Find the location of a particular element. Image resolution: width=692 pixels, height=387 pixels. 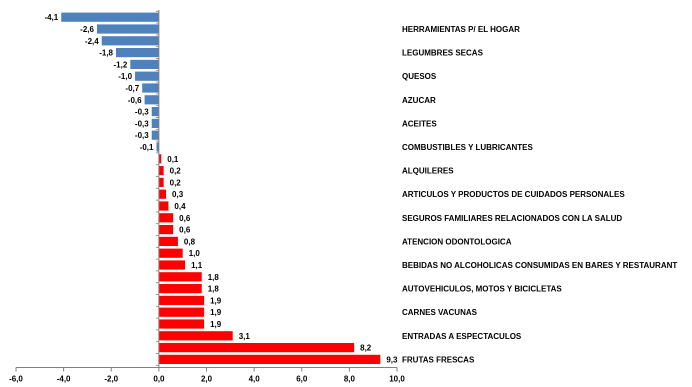

data-label-3: -1,8 is located at coordinates (106, 53).